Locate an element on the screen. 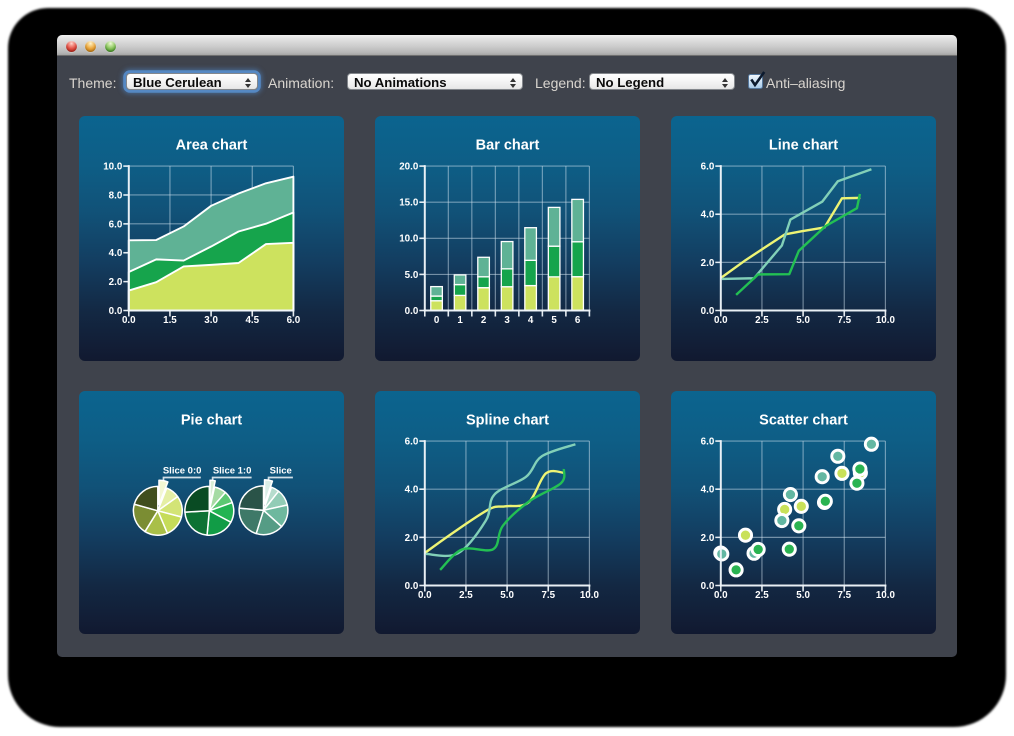  svg-text: Pie chart is located at coordinates (211, 421).